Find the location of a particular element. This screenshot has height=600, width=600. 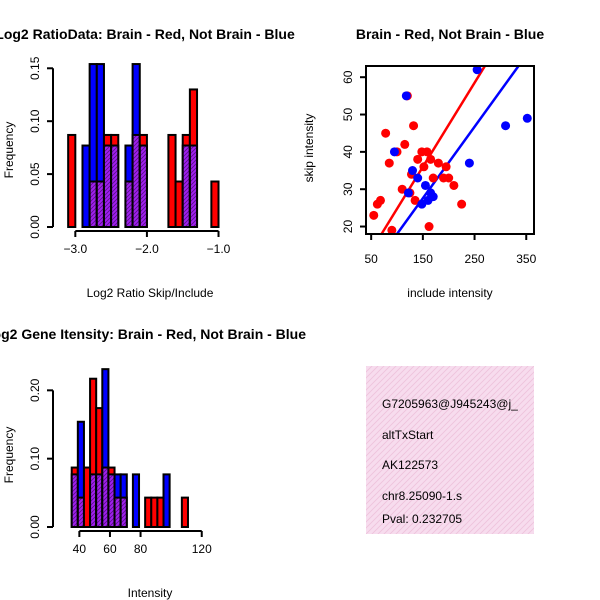

info-box-background is located at coordinates (450, 450).